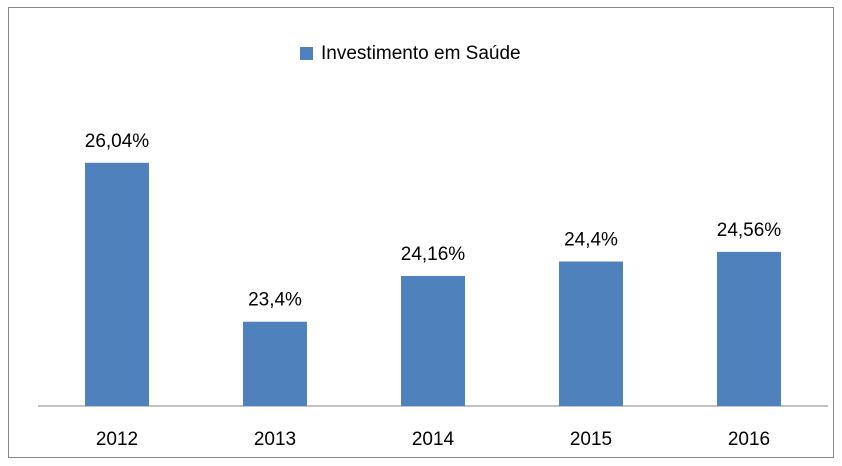 The image size is (842, 466). I want to click on value-label: 24,16%, so click(433, 254).